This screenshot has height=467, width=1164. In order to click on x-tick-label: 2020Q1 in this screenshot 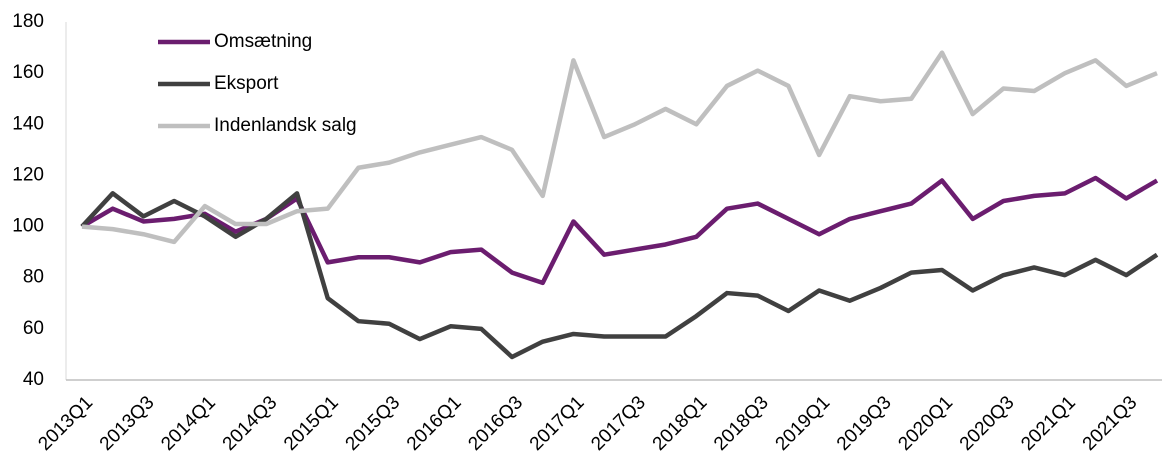, I will do `click(925, 423)`.